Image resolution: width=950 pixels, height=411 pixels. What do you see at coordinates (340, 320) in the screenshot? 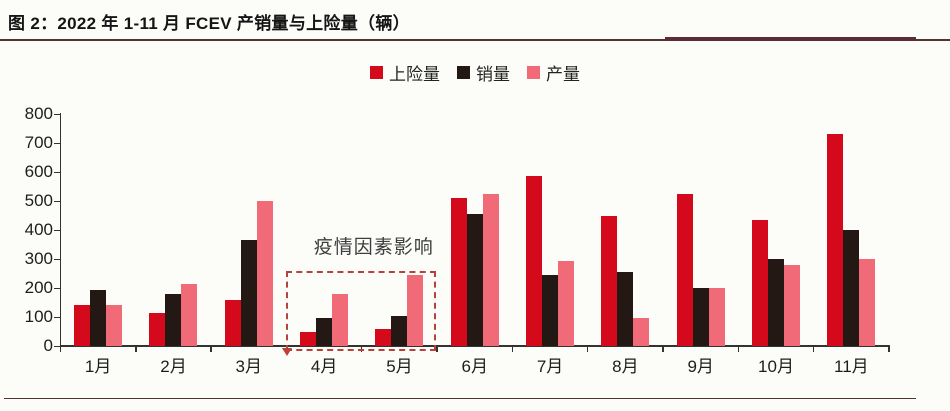
I see `bar-产量-4月` at bounding box center [340, 320].